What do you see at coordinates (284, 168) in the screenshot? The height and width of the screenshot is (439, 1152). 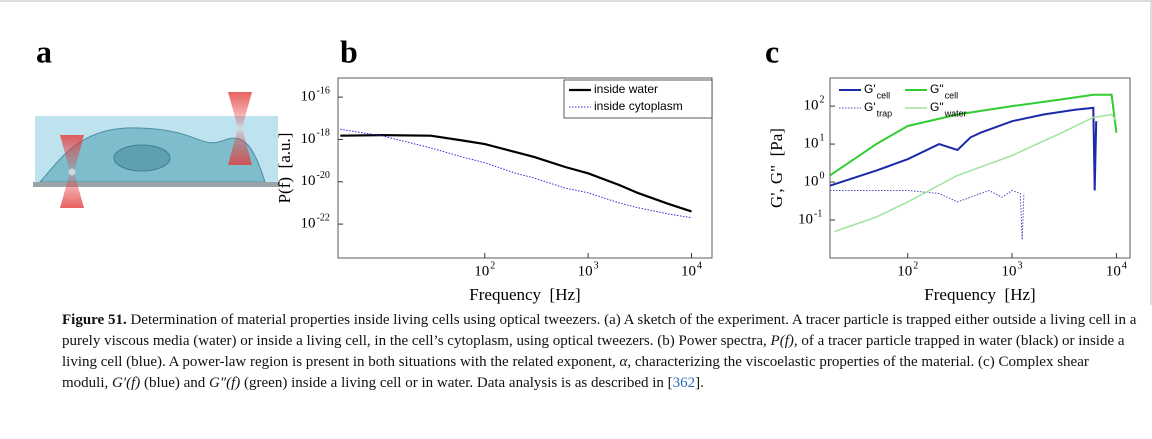 I see `y-axis-label: P(f) [a.u.]` at bounding box center [284, 168].